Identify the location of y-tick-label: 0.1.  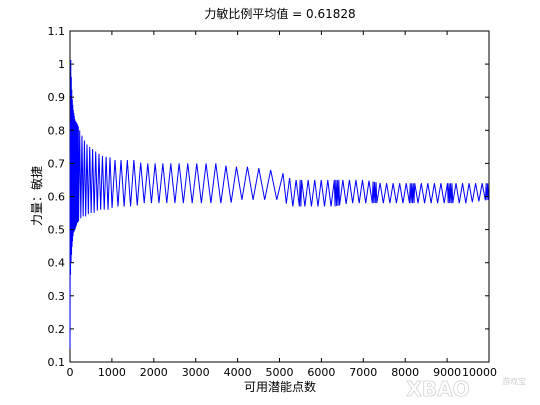
(57, 362).